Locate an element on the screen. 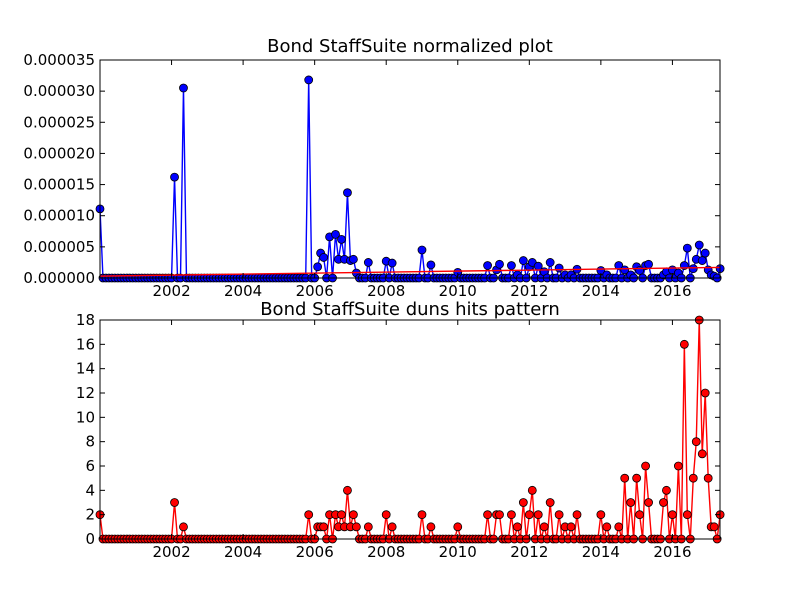  y-tick-label: 2 is located at coordinates (90, 515).